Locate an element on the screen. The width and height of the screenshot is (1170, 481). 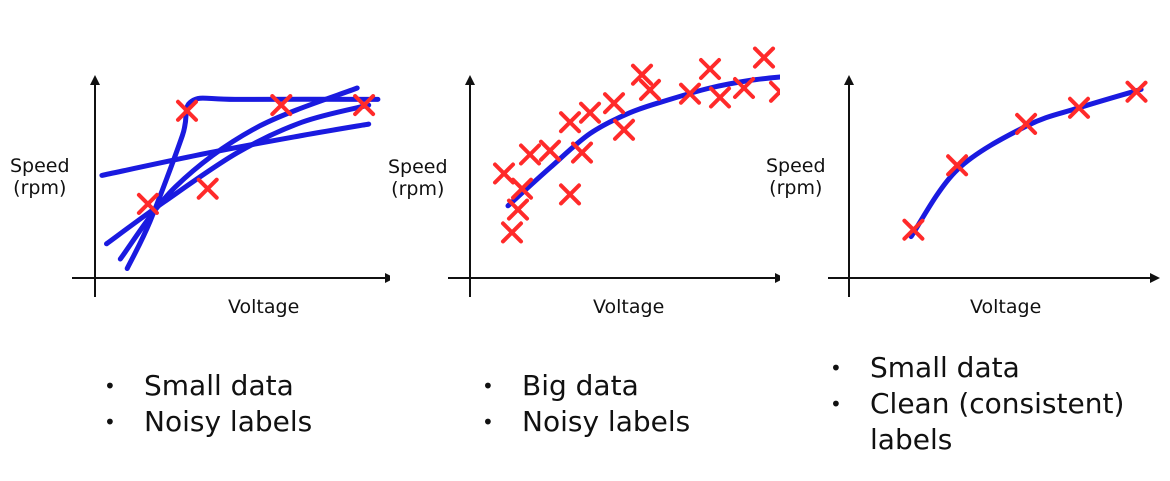
bullet-list: Small data Noisy labels is located at coordinates (208, 404).